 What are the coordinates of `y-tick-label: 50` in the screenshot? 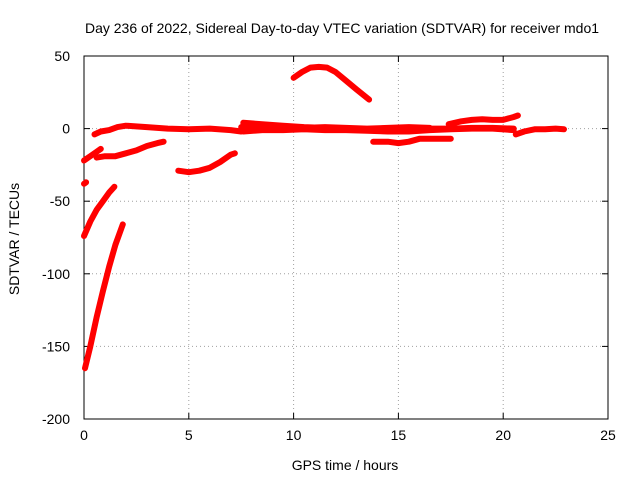 It's located at (62, 56).